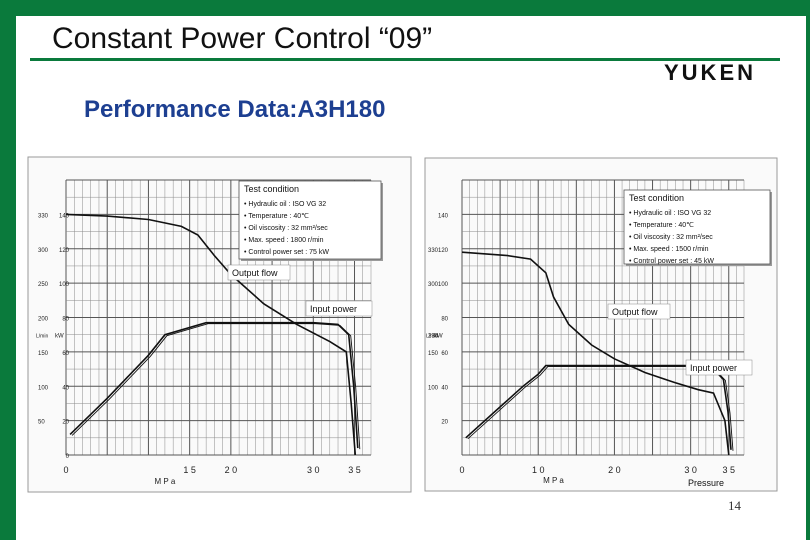  I want to click on test-condition-line: • Control power set : 45 kW, so click(671, 261).